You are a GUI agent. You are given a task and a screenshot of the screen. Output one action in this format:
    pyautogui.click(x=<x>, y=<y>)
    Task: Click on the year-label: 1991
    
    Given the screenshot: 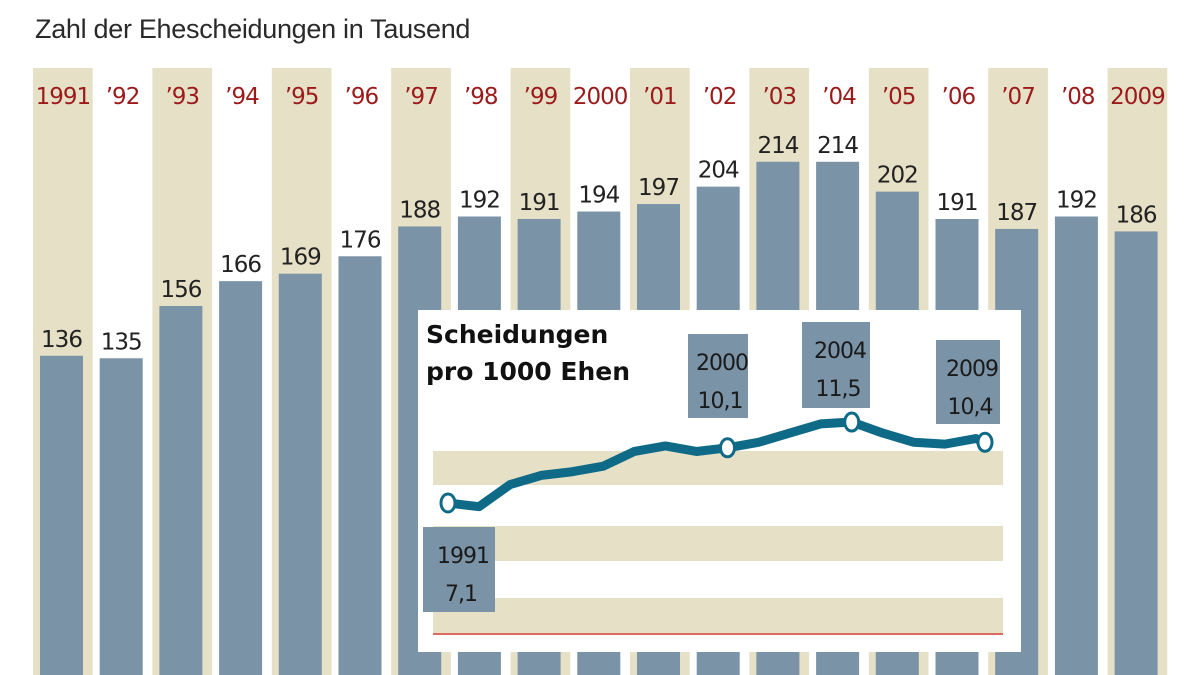 What is the action you would take?
    pyautogui.click(x=63, y=97)
    